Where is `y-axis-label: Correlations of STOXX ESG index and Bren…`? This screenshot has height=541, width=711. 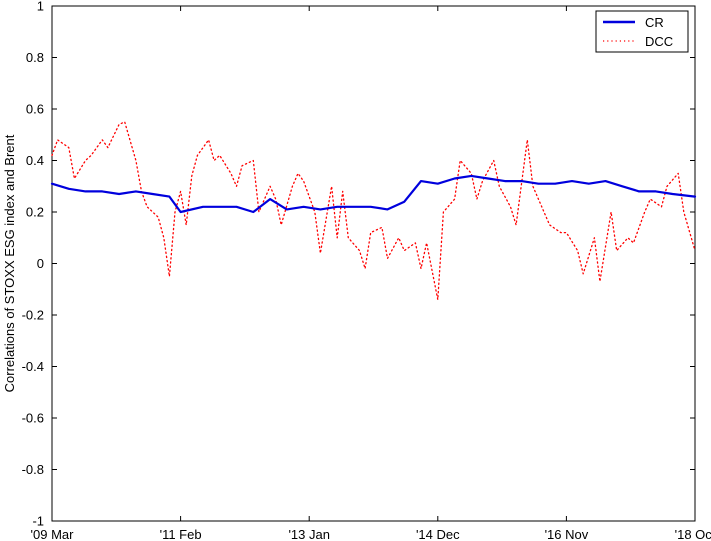
y-axis-label: Correlations of STOXX ESG index and Bren… is located at coordinates (9, 263).